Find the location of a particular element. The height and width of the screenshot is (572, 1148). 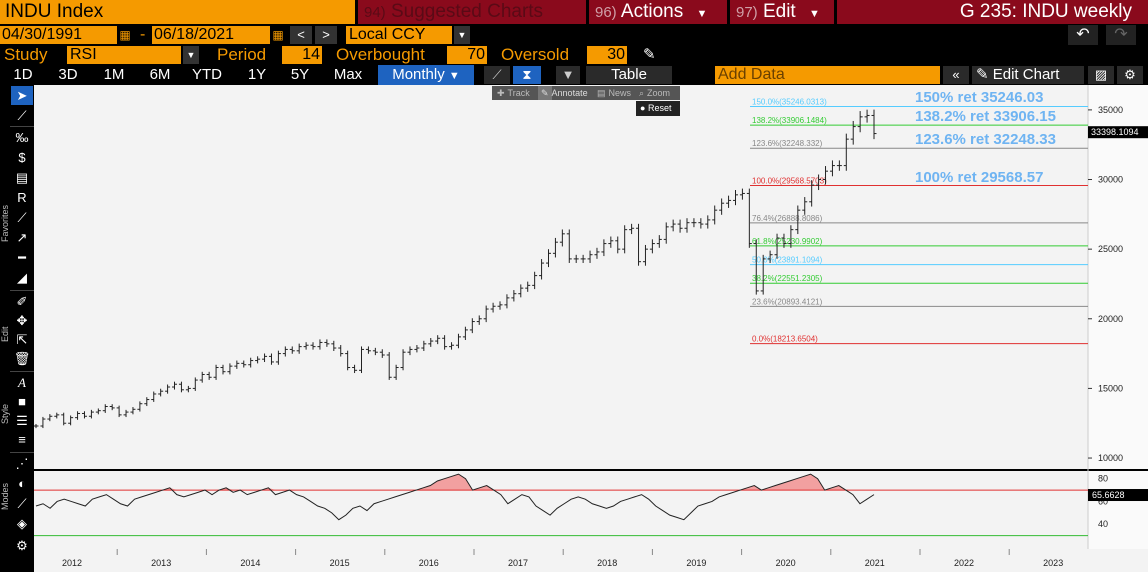

study-select: RSI is located at coordinates (124, 55).